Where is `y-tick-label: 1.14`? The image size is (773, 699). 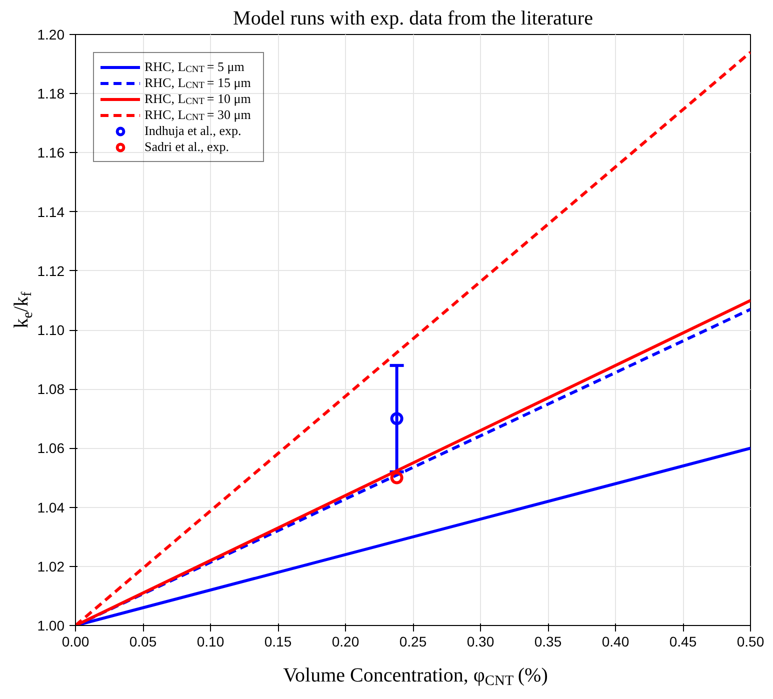
y-tick-label: 1.14 is located at coordinates (51, 212).